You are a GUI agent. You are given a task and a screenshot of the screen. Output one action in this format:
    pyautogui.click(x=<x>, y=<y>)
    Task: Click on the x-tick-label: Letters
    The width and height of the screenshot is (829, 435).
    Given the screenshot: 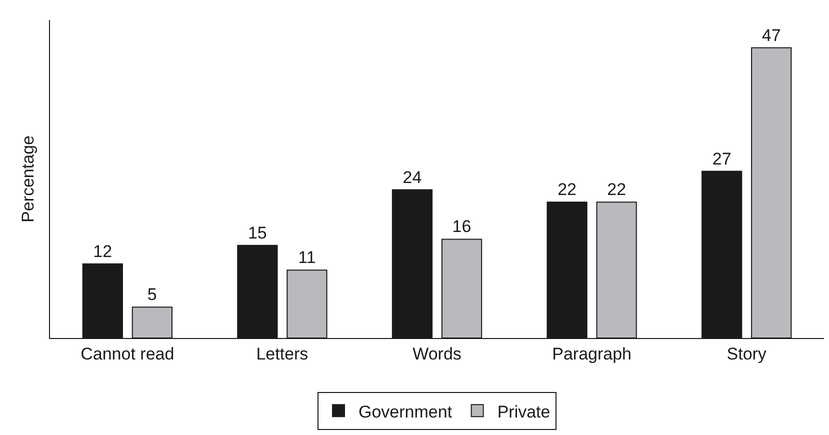 What is the action you would take?
    pyautogui.click(x=282, y=354)
    